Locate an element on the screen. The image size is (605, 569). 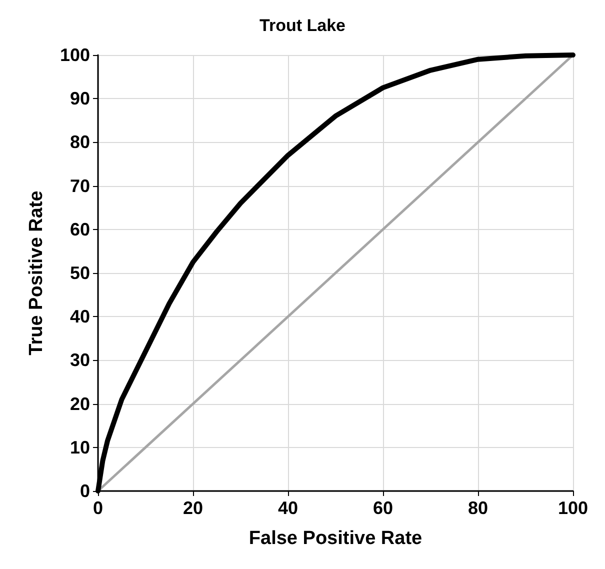
y-tick-label: 80 is located at coordinates (80, 142).